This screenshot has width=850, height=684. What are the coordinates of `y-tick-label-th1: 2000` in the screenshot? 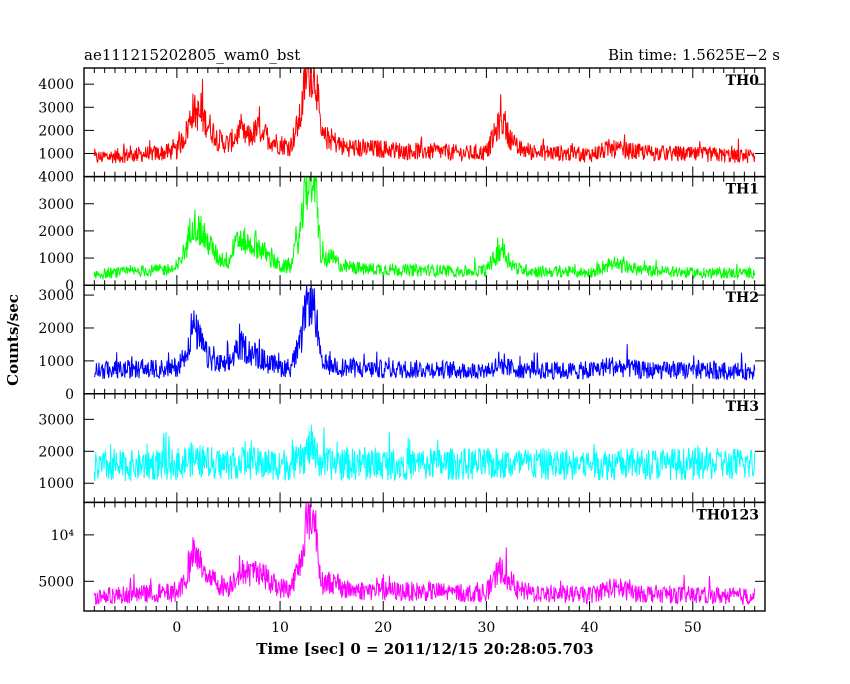 It's located at (56, 232).